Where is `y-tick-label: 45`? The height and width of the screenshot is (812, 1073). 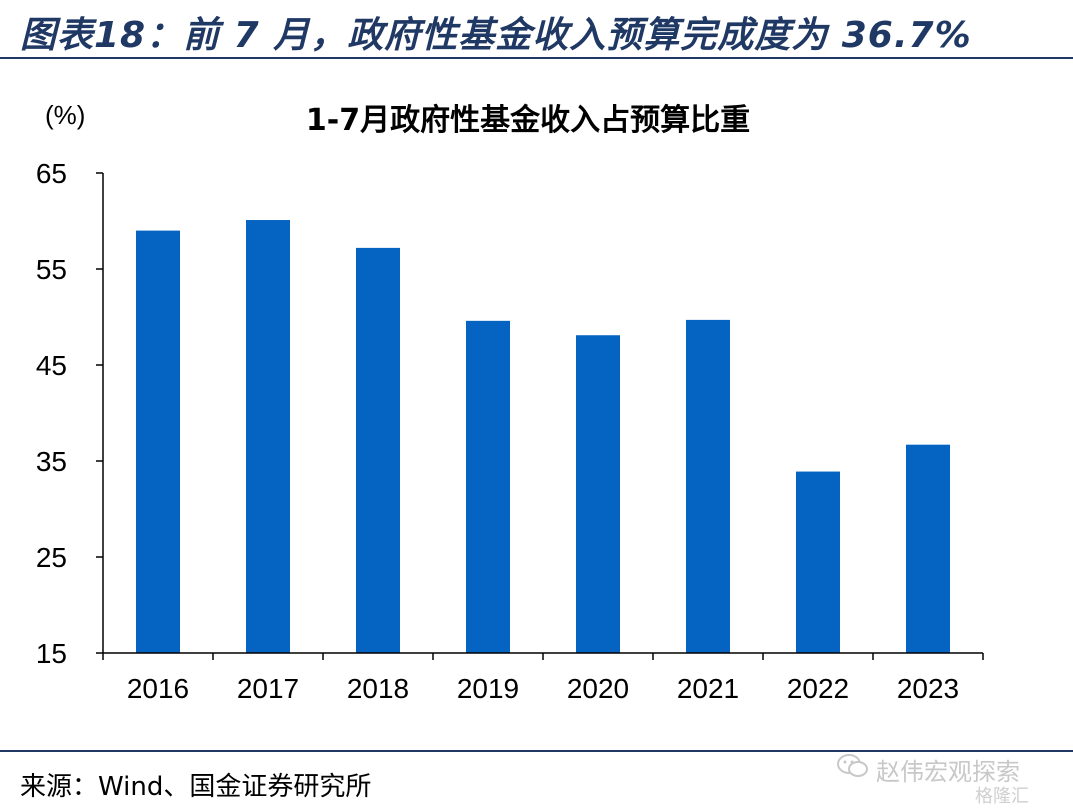
y-tick-label: 45 is located at coordinates (51, 365).